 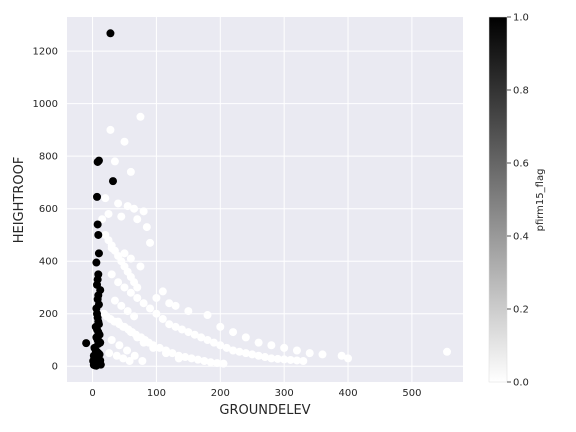 I want to click on y-tick-label: 800, so click(x=48, y=157).